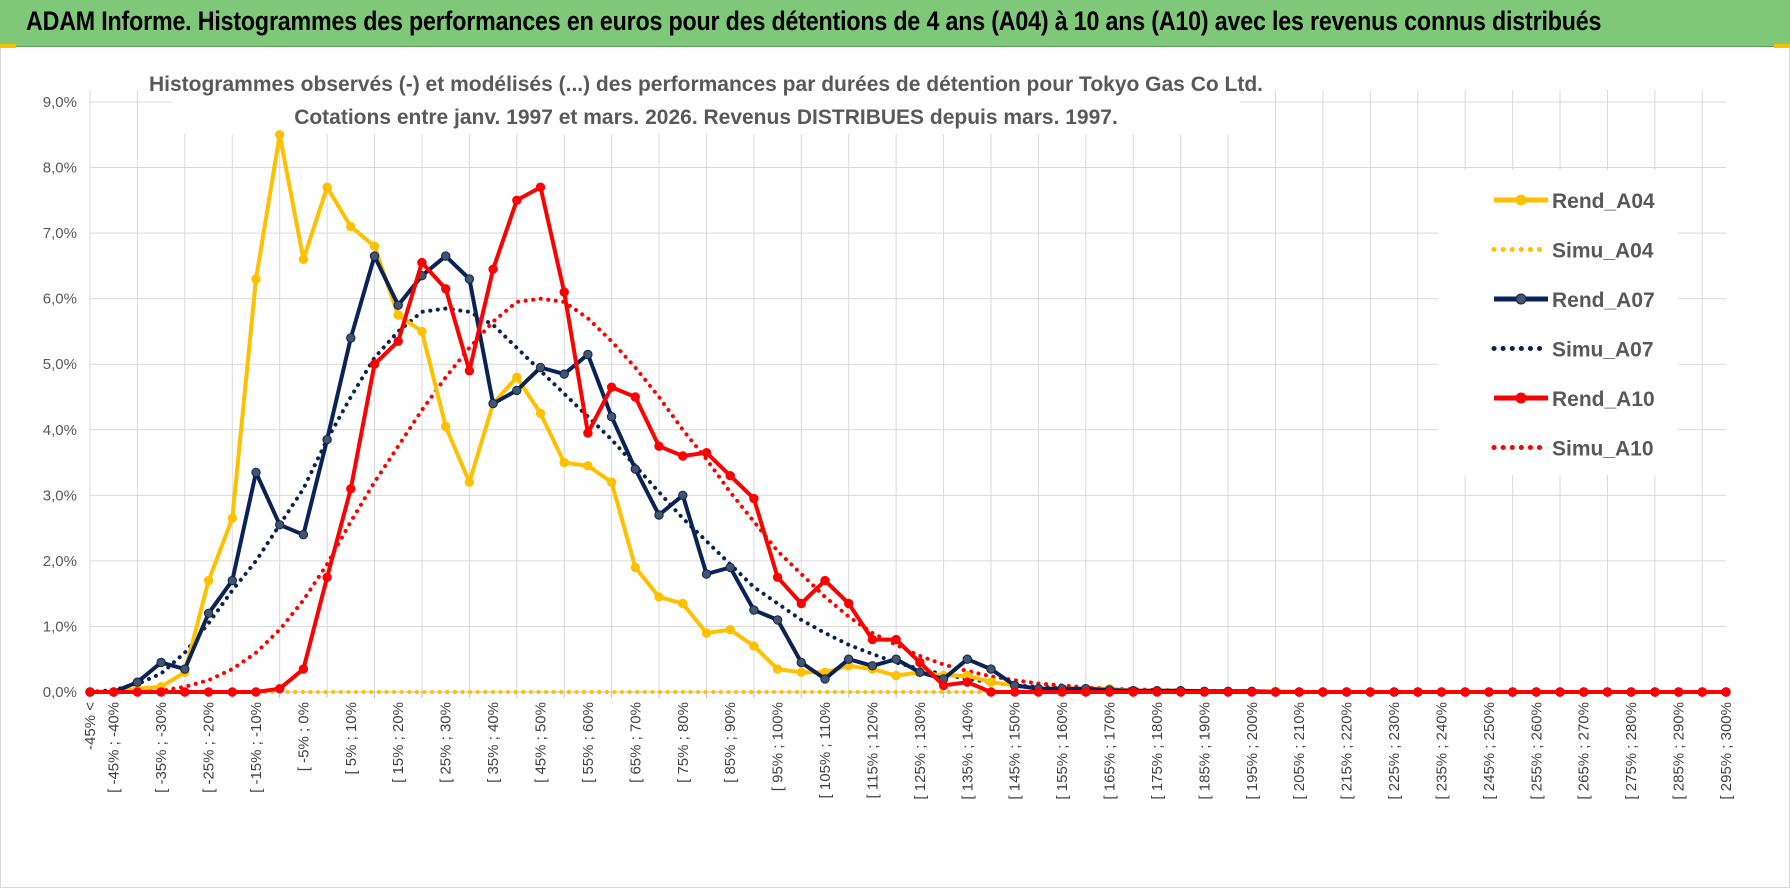 This screenshot has width=1790, height=888. What do you see at coordinates (398, 742) in the screenshot?
I see `x-tick-label: [ 15% ; 20%` at bounding box center [398, 742].